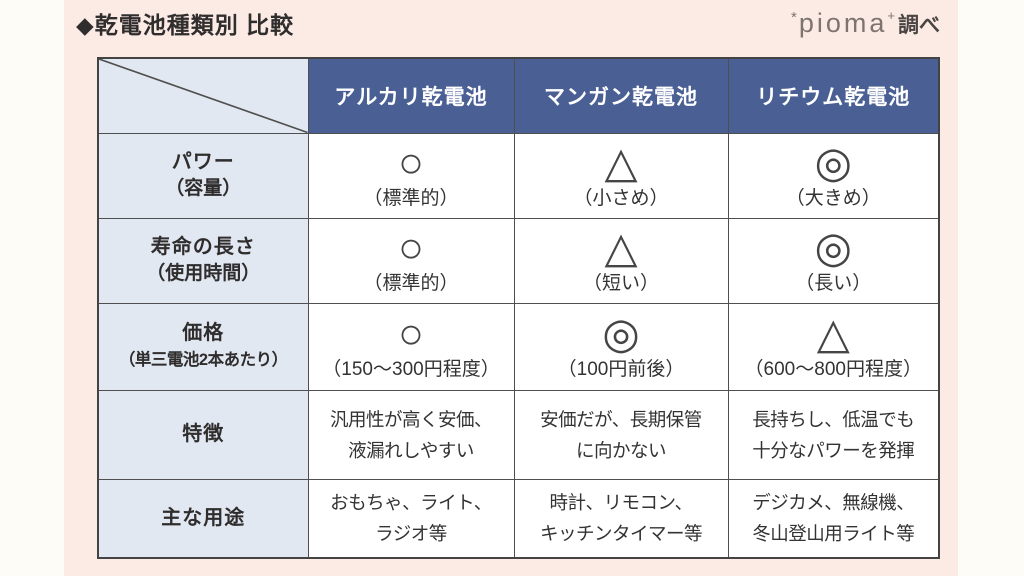 This screenshot has width=1024, height=576. What do you see at coordinates (833, 95) in the screenshot?
I see `column-header-lithium: リチウム乾電池` at bounding box center [833, 95].